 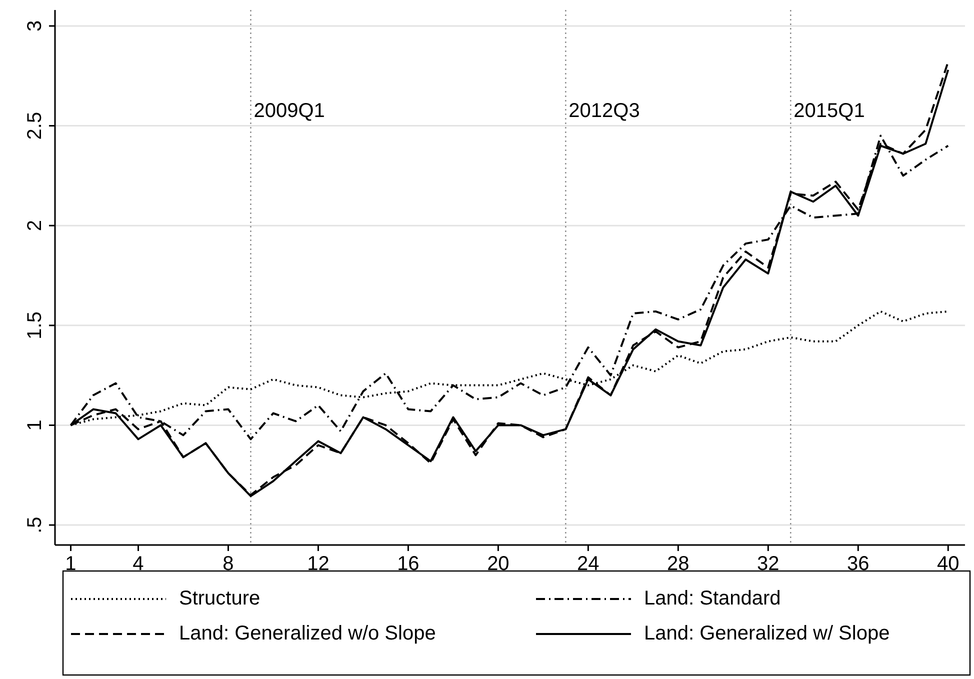 I want to click on x-tick-label: 32, so click(x=768, y=564).